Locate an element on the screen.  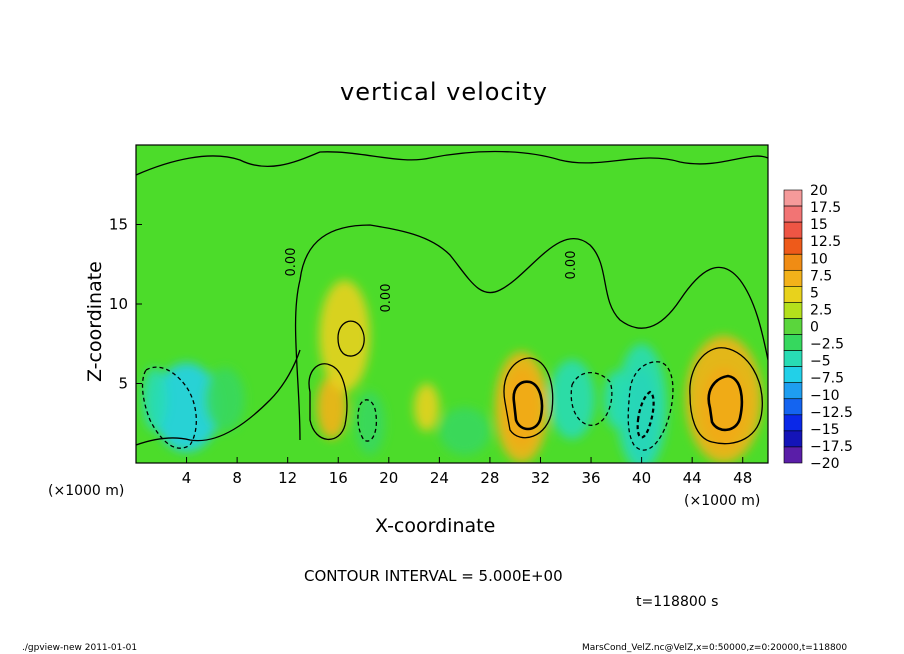
x-tick-label-16: 16 is located at coordinates (338, 478).